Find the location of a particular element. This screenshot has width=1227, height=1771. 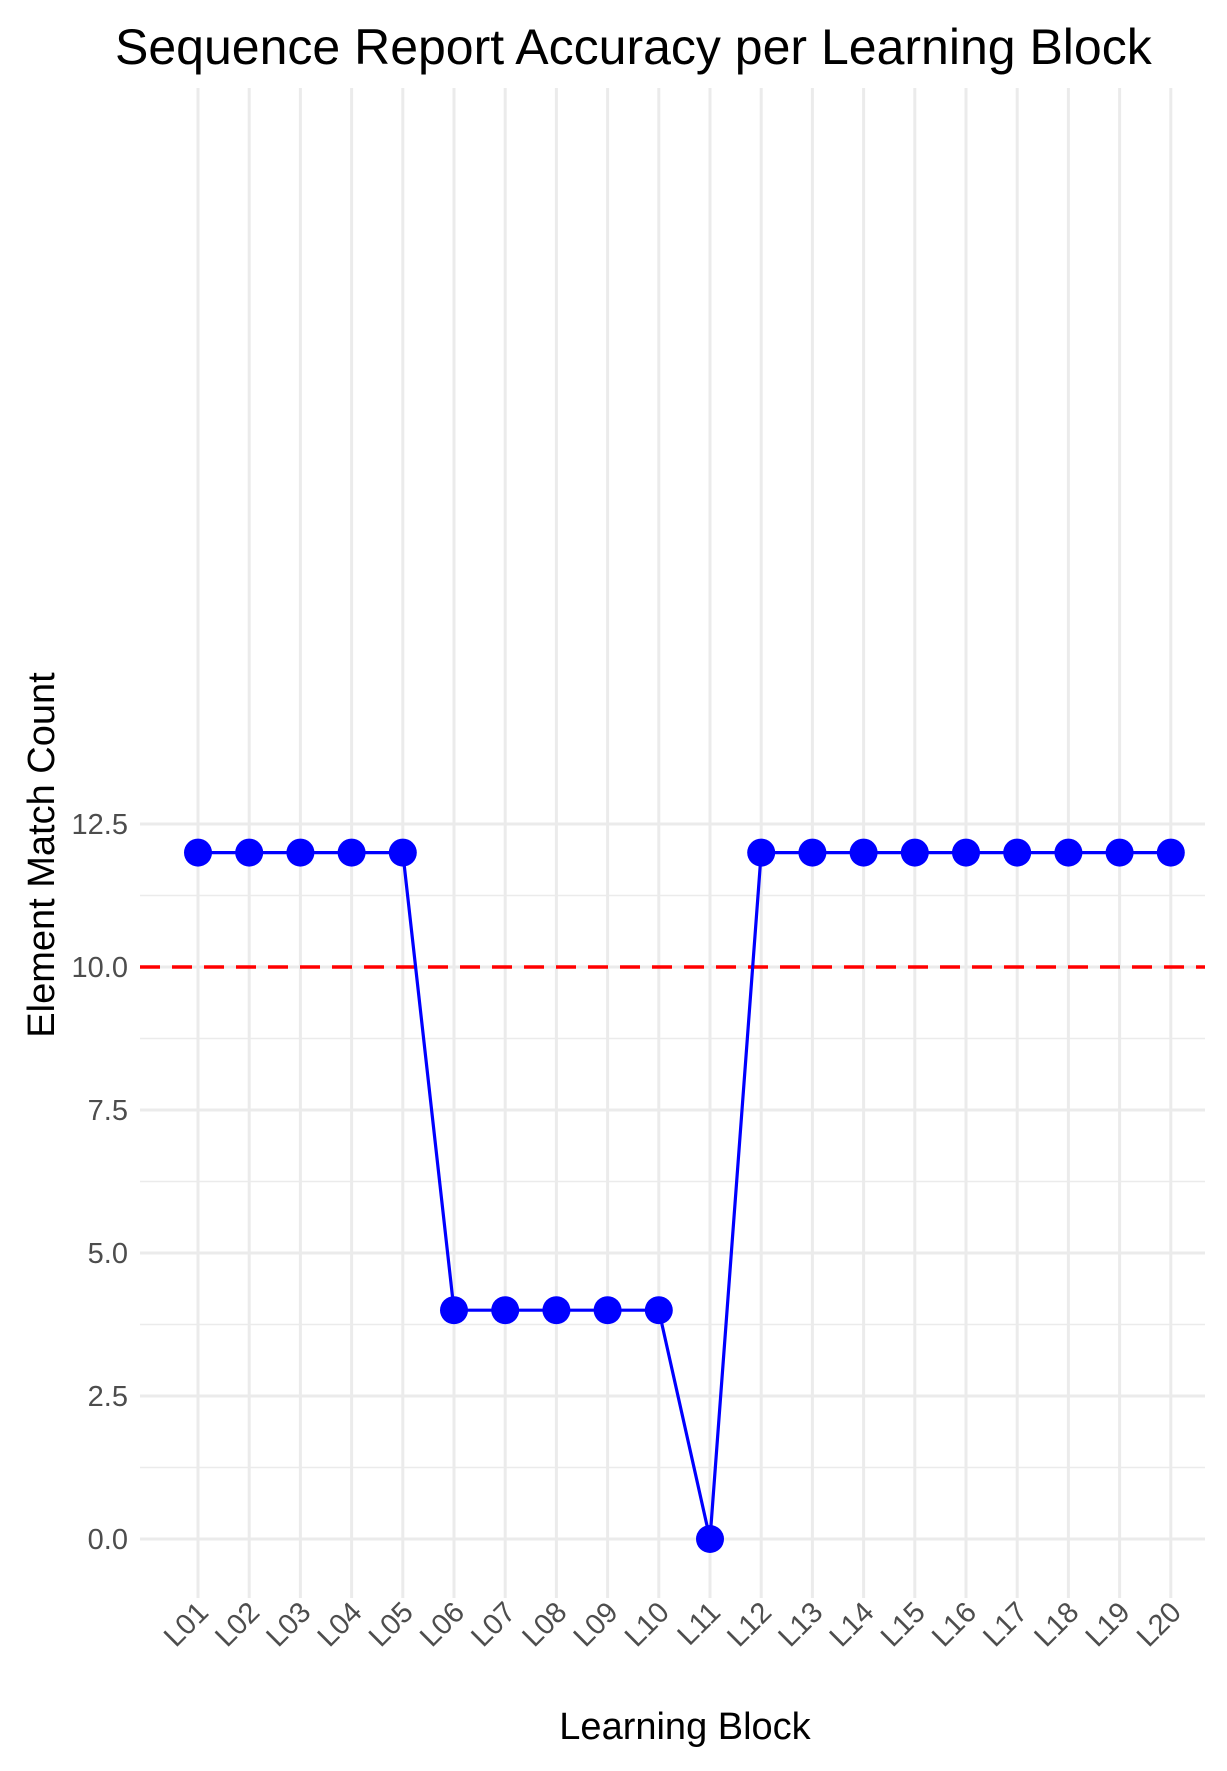

x-tick-label: L07 is located at coordinates (493, 1624).